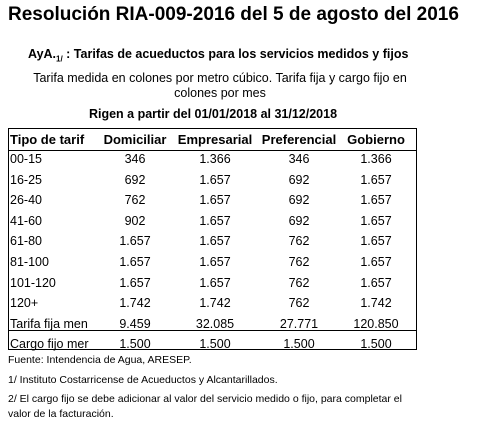 Image resolution: width=480 pixels, height=424 pixels. What do you see at coordinates (26, 220) in the screenshot?
I see `row-label: 41-60` at bounding box center [26, 220].